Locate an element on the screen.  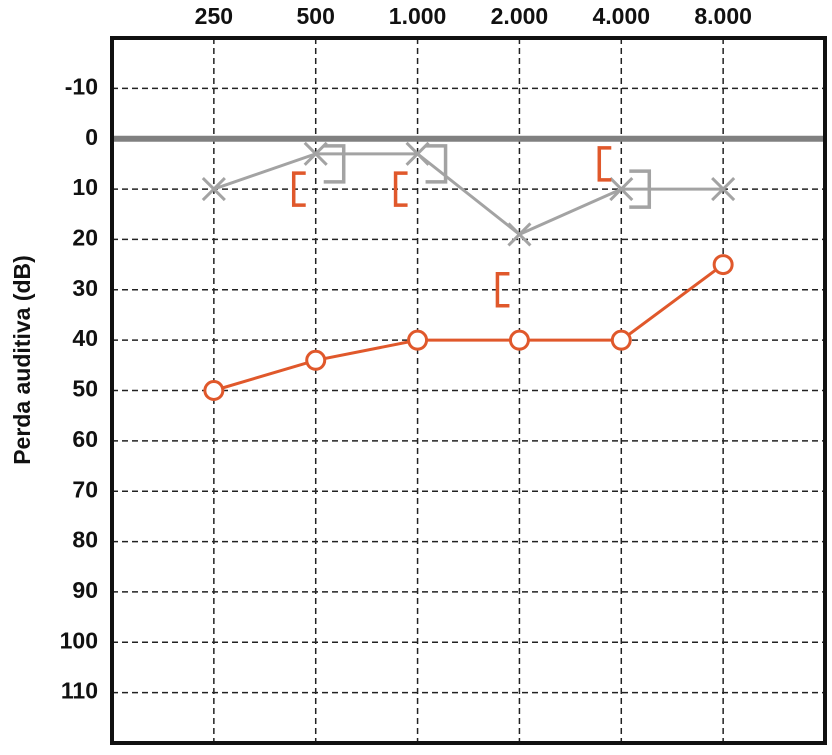
y-tick-label: 100 is located at coordinates (79, 640).